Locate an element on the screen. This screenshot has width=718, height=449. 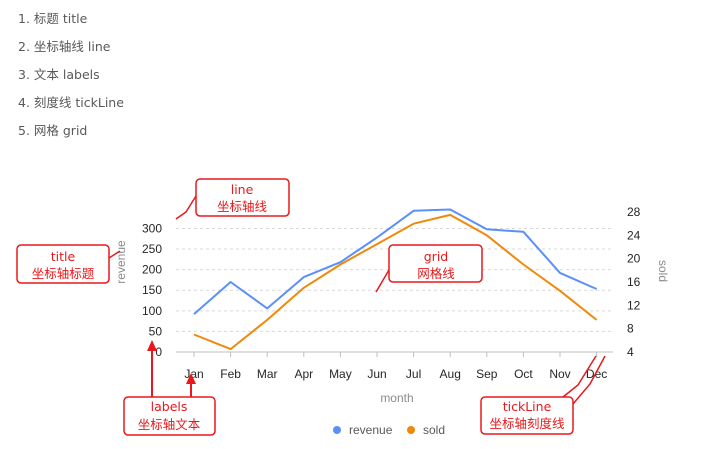
y-right-tick-label: 20 is located at coordinates (634, 259).